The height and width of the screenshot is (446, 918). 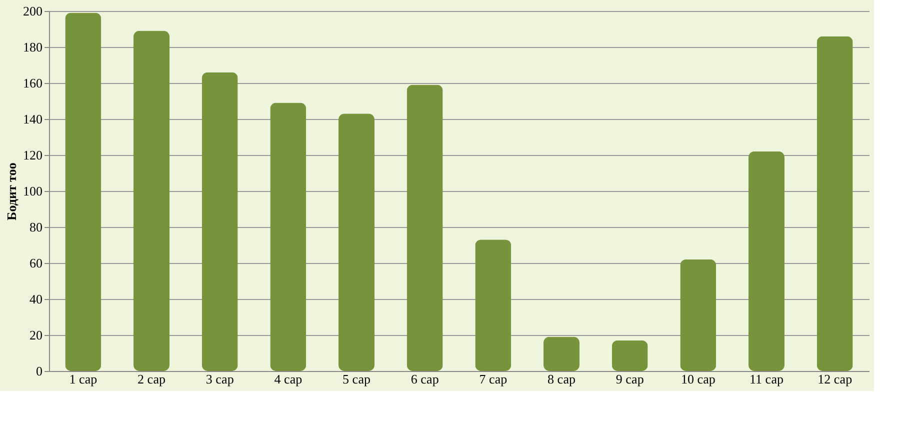 What do you see at coordinates (32, 155) in the screenshot?
I see `y-tick-label: 120` at bounding box center [32, 155].